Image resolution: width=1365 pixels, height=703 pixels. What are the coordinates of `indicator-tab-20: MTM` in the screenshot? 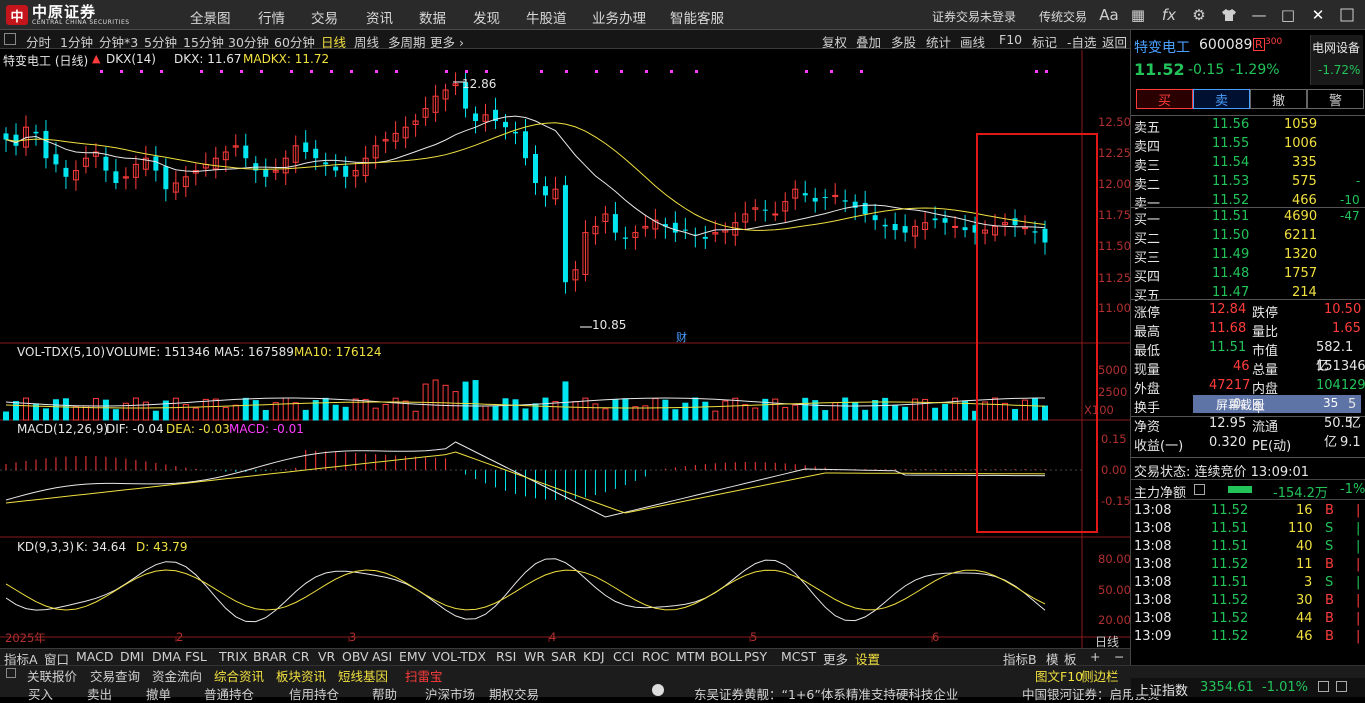 It's located at (691, 656).